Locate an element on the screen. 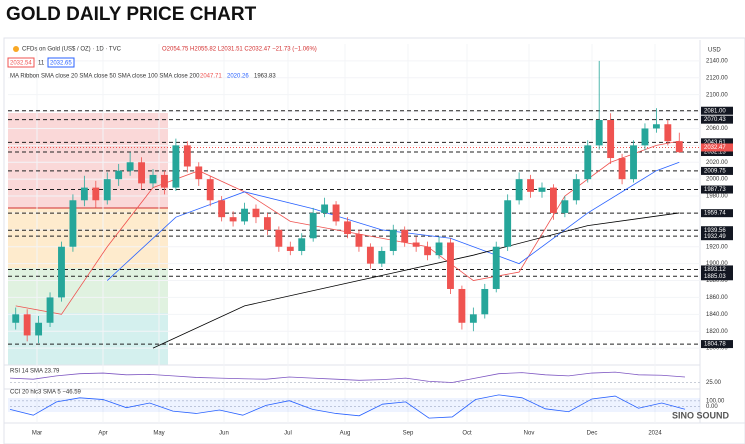  last-price-box is located at coordinates (717, 147).